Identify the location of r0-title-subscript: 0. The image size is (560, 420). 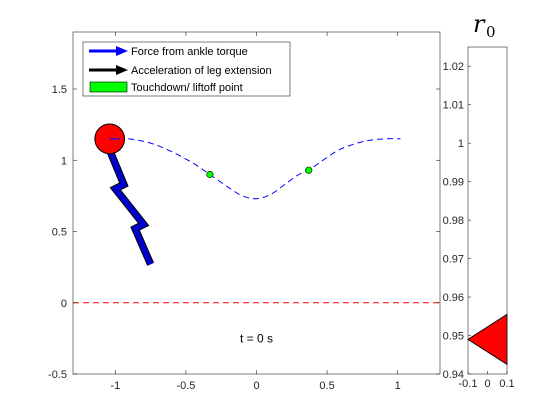
(491, 32).